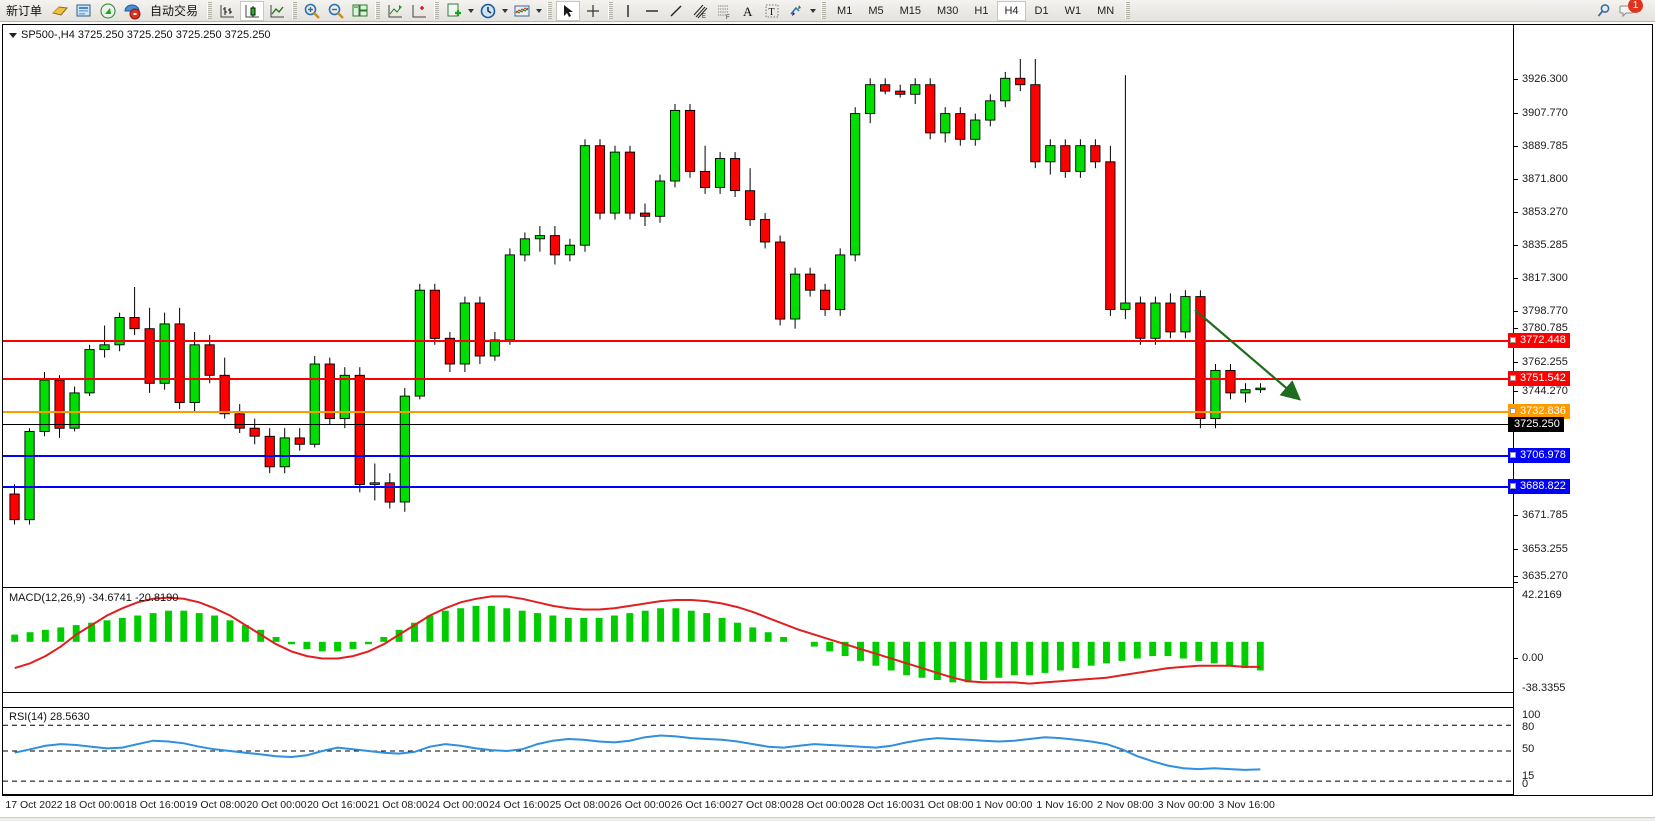 This screenshot has width=1655, height=821. What do you see at coordinates (759, 412) in the screenshot?
I see `level-line-pivot` at bounding box center [759, 412].